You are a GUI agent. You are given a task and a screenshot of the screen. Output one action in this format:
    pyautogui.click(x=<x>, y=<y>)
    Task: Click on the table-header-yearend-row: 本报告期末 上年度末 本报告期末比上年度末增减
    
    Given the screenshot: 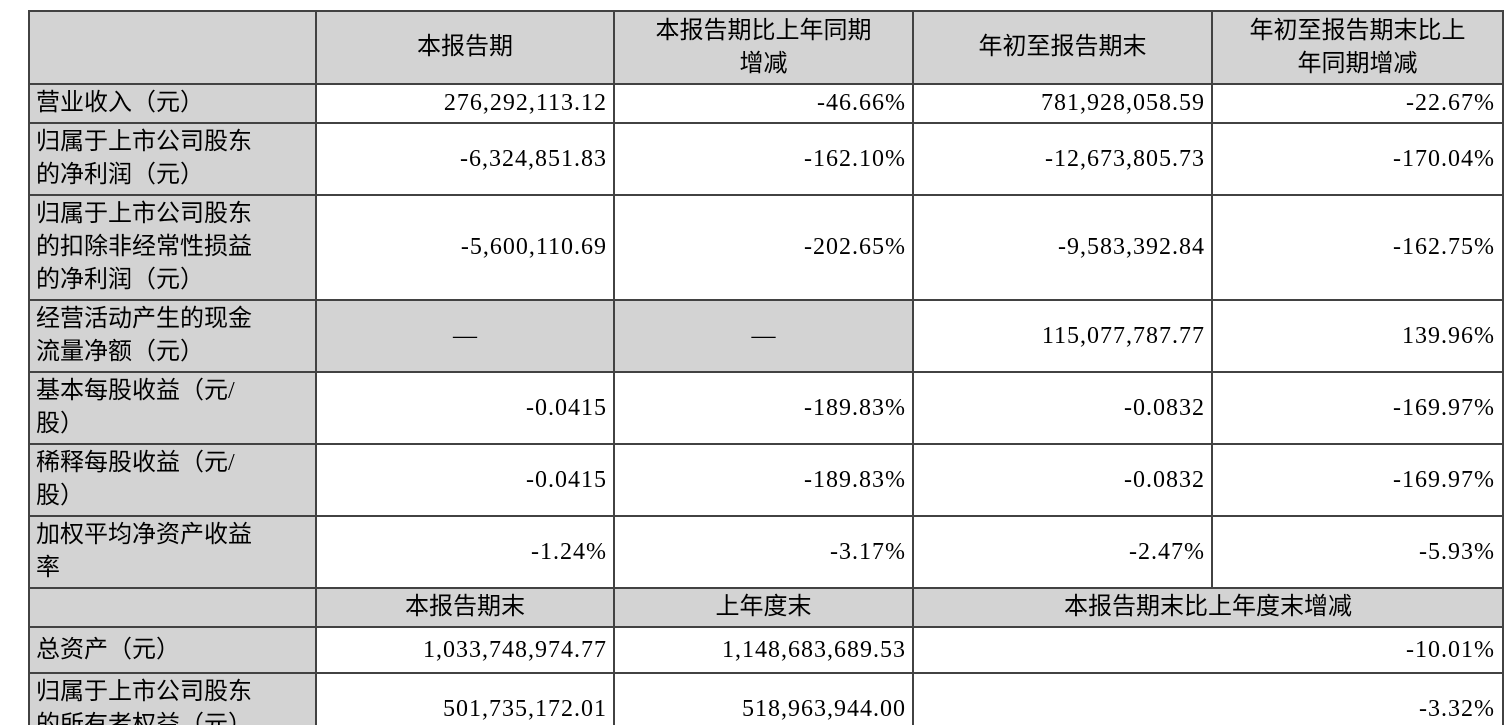 What is the action you would take?
    pyautogui.click(x=766, y=607)
    